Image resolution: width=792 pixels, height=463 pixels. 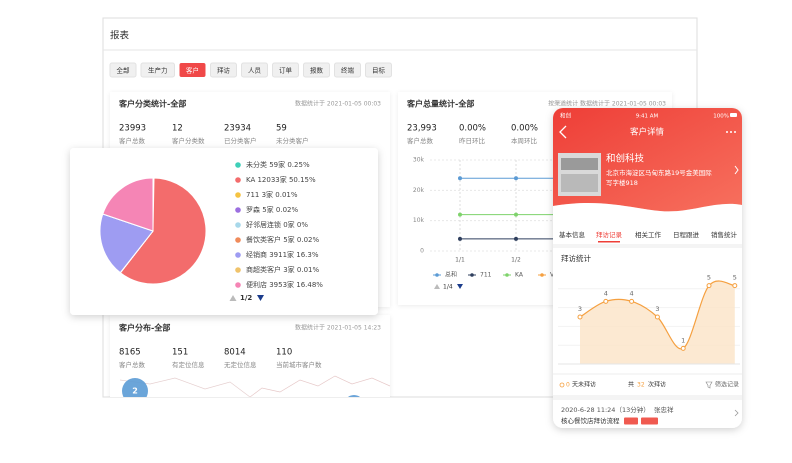 I want to click on legend-label: 总和, so click(x=451, y=275).